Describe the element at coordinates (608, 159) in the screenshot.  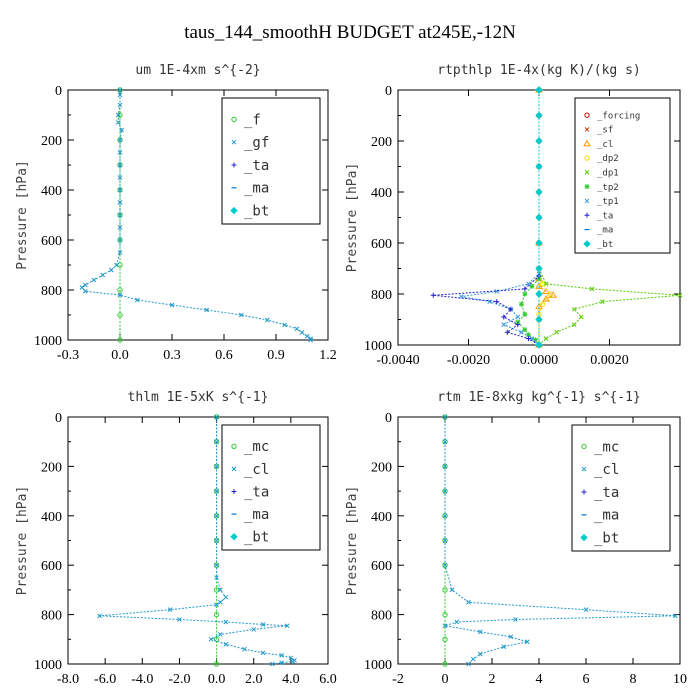
I see `legend-entry: _dp2` at that location.